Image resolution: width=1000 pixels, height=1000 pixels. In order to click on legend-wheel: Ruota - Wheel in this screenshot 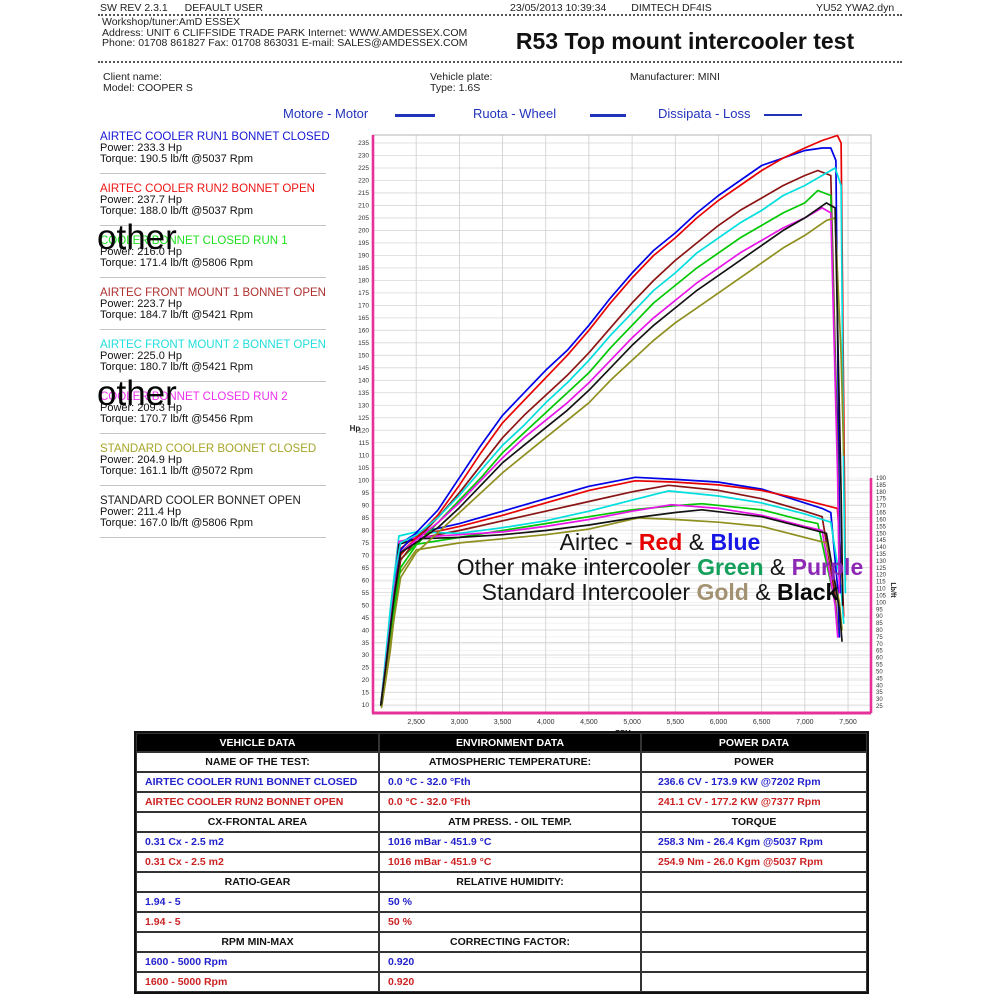, I will do `click(515, 113)`.